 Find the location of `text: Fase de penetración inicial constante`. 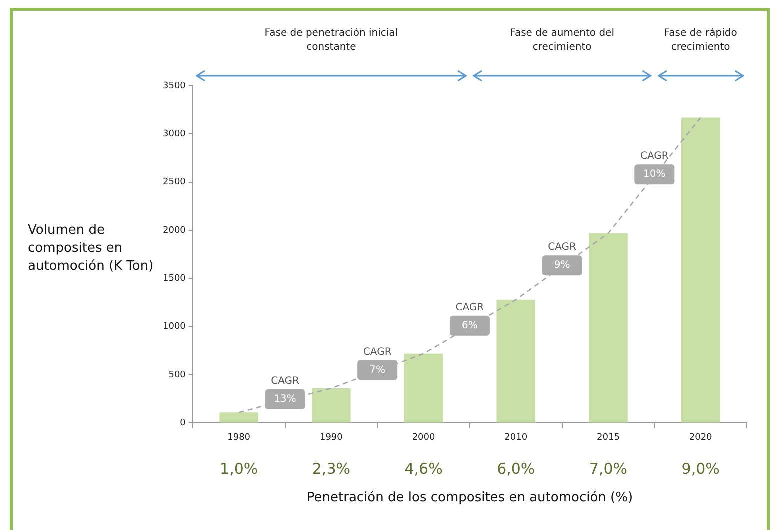

text: Fase de penetración inicial constante is located at coordinates (331, 40).